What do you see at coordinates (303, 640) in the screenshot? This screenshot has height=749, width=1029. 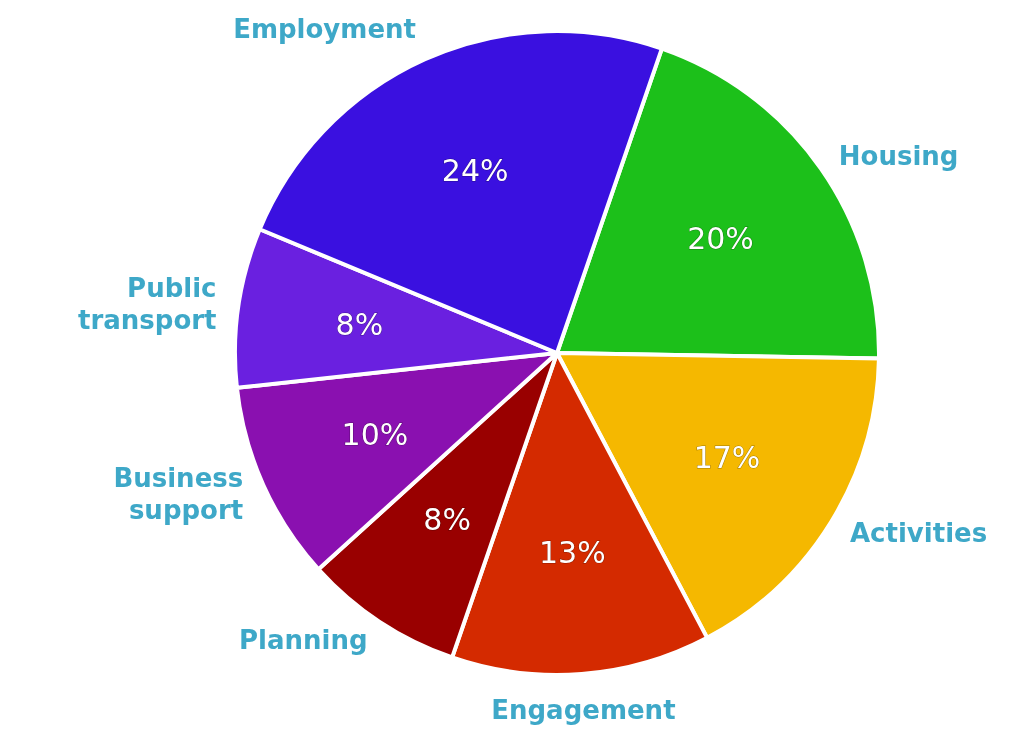 I see `slice-label: Planning` at bounding box center [303, 640].